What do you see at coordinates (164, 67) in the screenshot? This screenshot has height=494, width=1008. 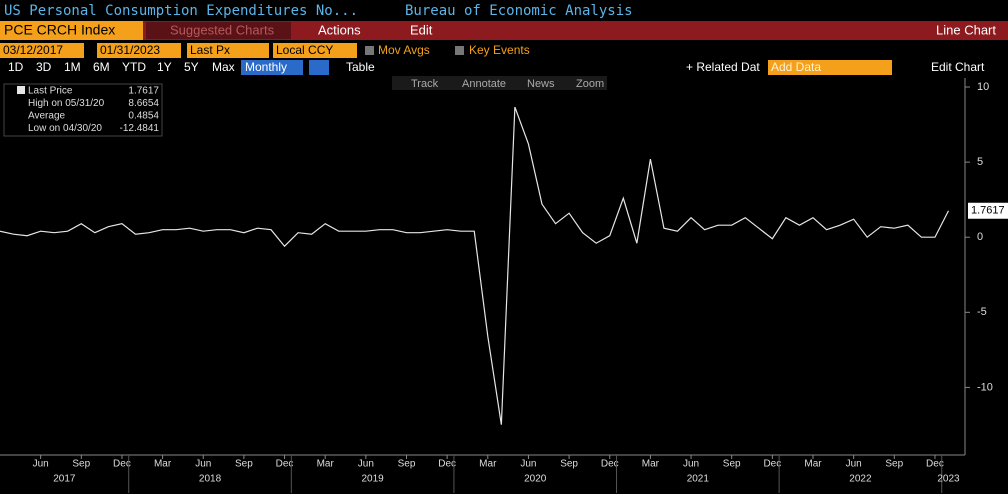 I see `period: 1Y` at bounding box center [164, 67].